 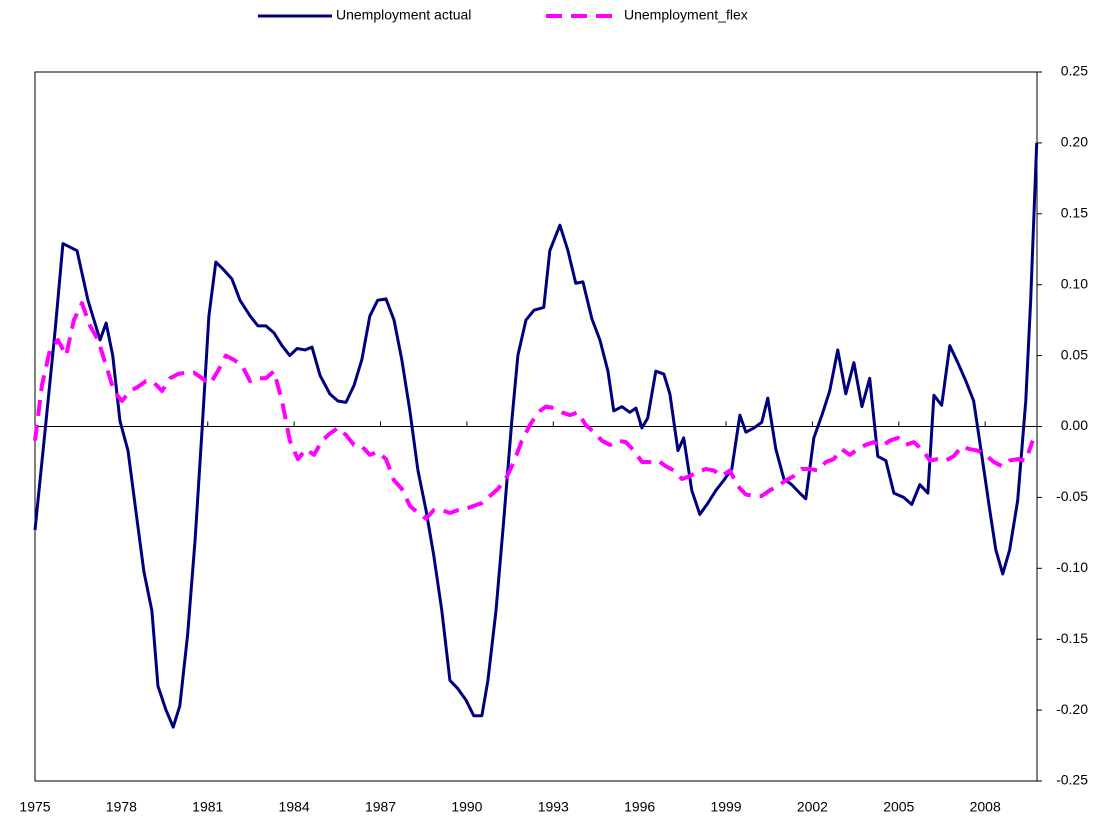 What do you see at coordinates (812, 807) in the screenshot?
I see `x-tick-label: 2002` at bounding box center [812, 807].